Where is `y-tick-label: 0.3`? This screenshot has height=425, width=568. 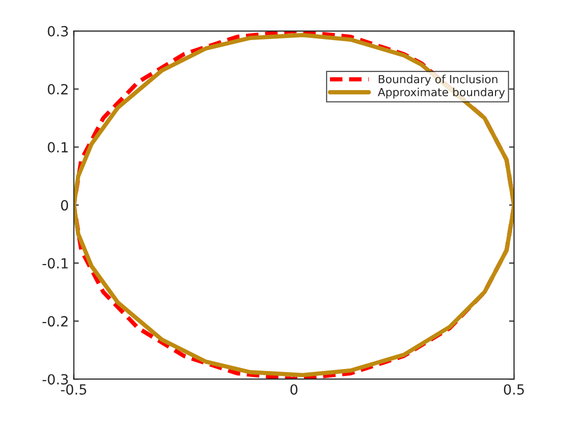
y-tick-label: 0.3 is located at coordinates (58, 31).